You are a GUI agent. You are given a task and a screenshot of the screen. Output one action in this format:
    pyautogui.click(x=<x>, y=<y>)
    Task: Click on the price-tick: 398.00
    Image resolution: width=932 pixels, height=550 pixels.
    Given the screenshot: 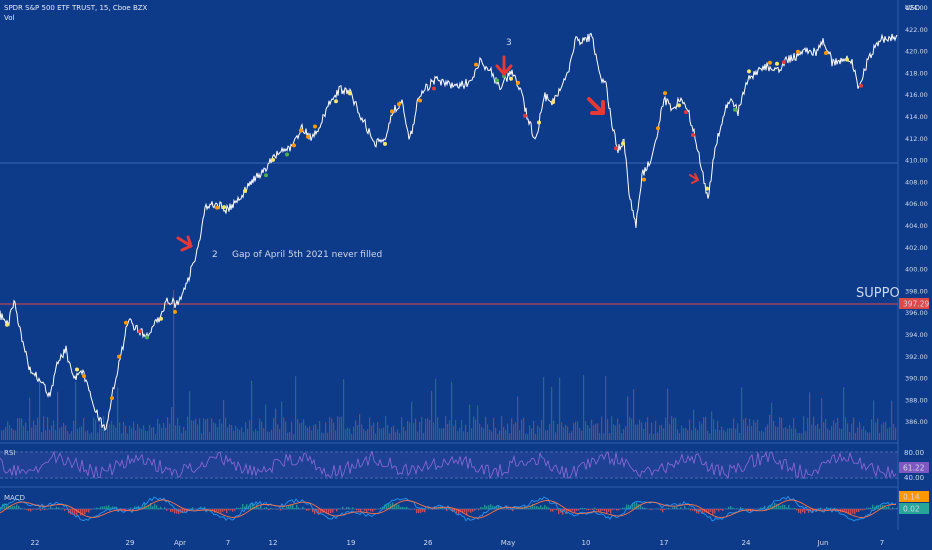 What is the action you would take?
    pyautogui.click(x=916, y=291)
    